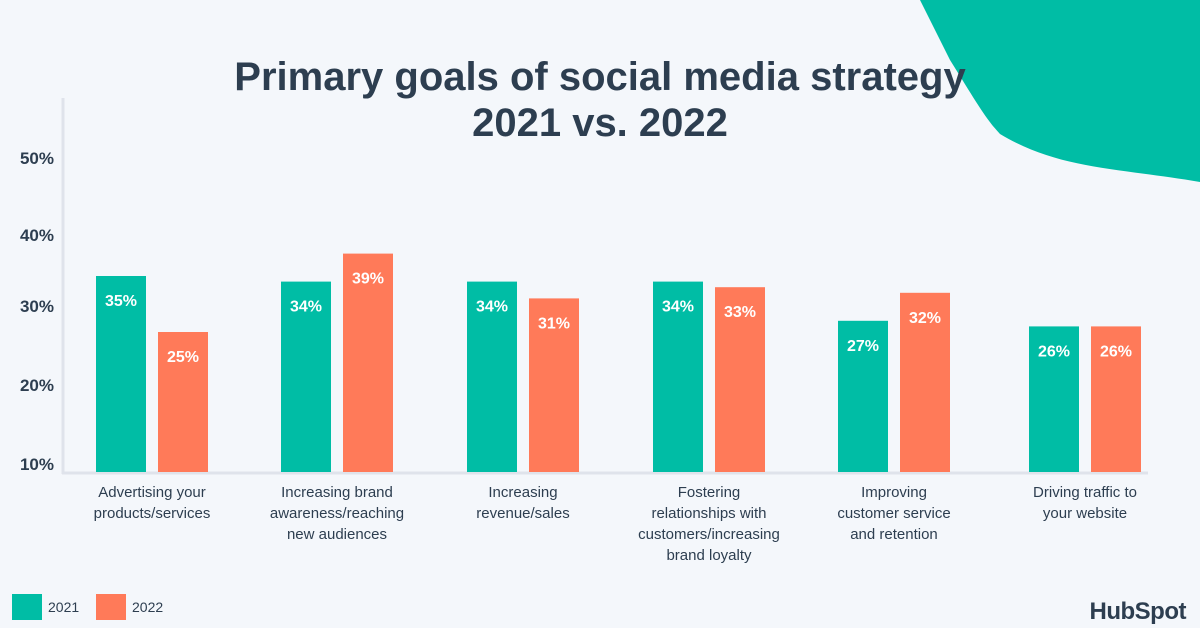 The width and height of the screenshot is (1200, 628). What do you see at coordinates (1085, 503) in the screenshot?
I see `x-category-label: Driving traffic to your website` at bounding box center [1085, 503].